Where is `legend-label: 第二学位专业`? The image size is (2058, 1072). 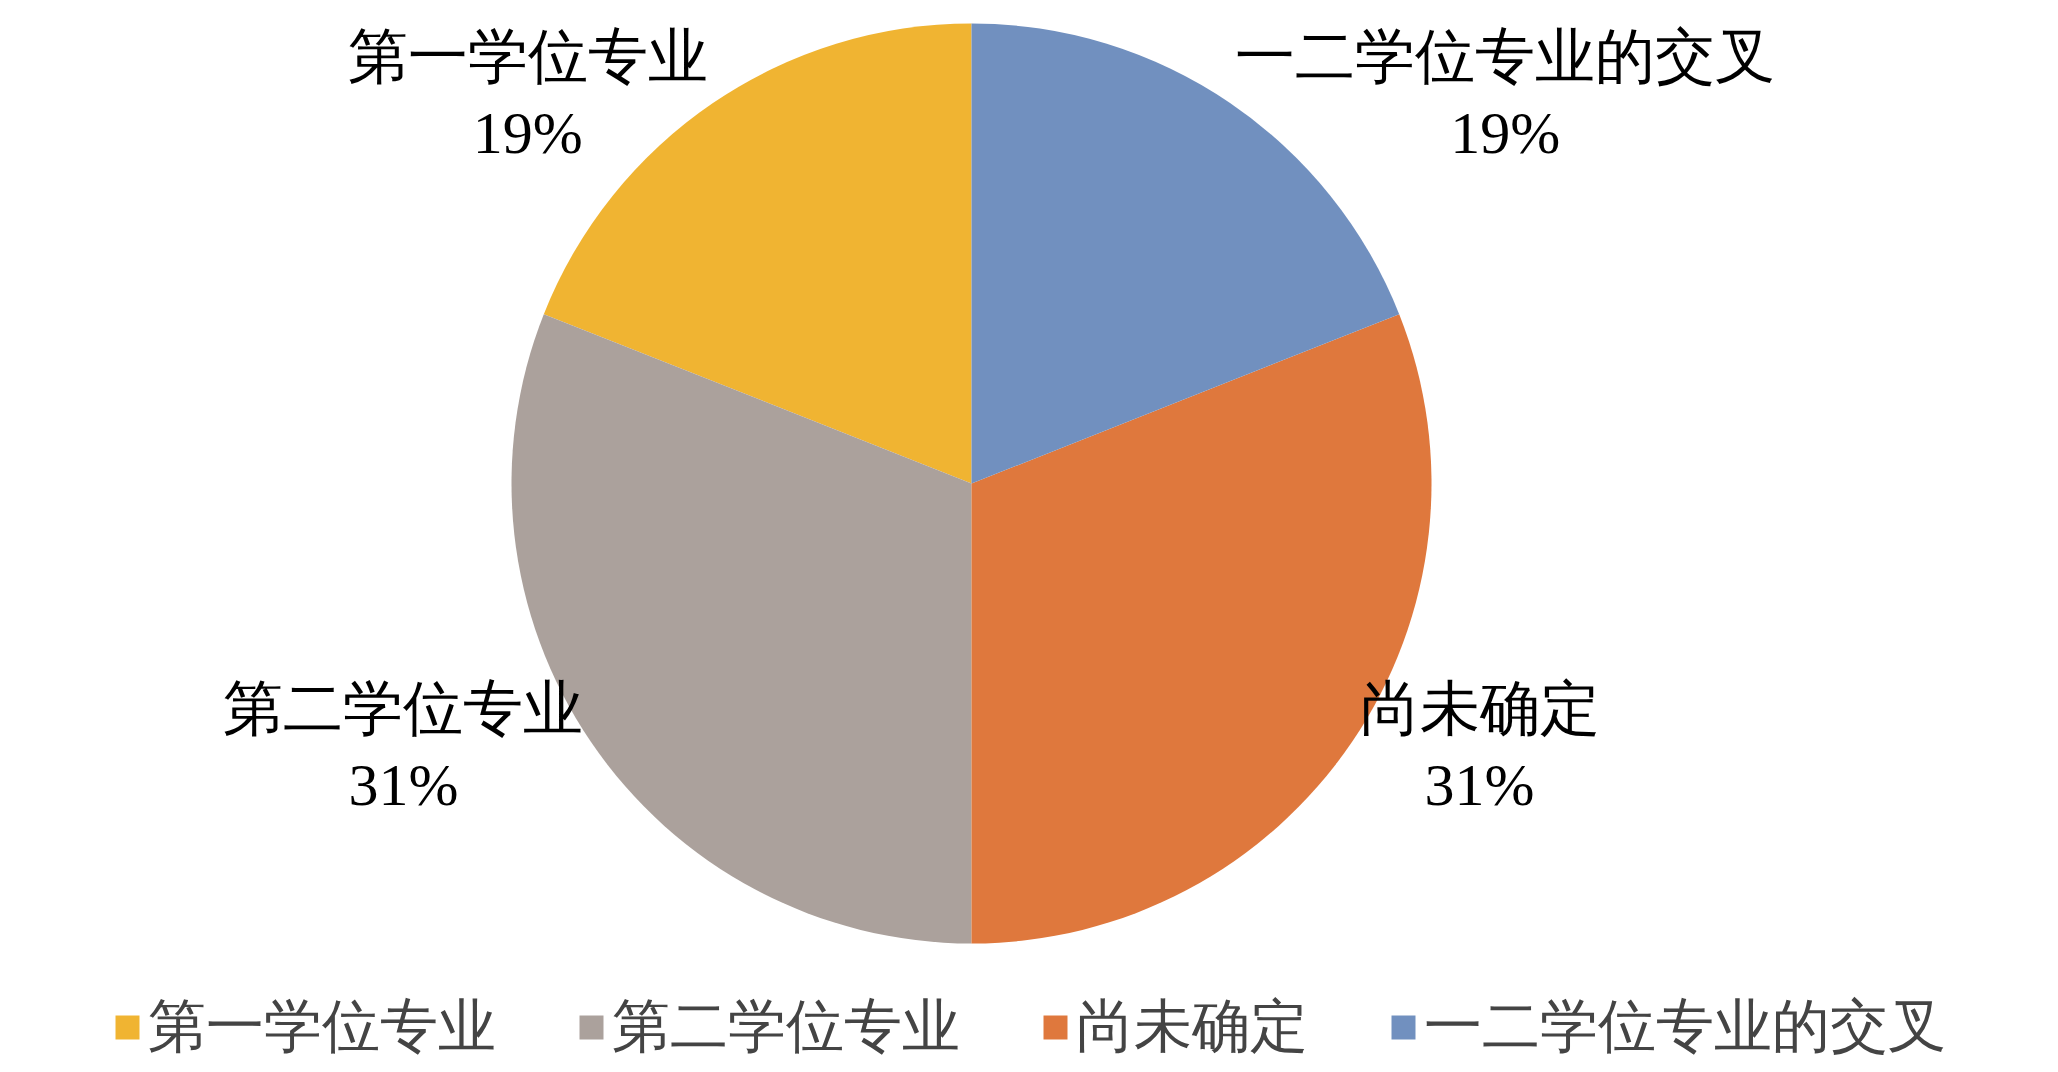 legend-label: 第二学位专业 is located at coordinates (786, 1027).